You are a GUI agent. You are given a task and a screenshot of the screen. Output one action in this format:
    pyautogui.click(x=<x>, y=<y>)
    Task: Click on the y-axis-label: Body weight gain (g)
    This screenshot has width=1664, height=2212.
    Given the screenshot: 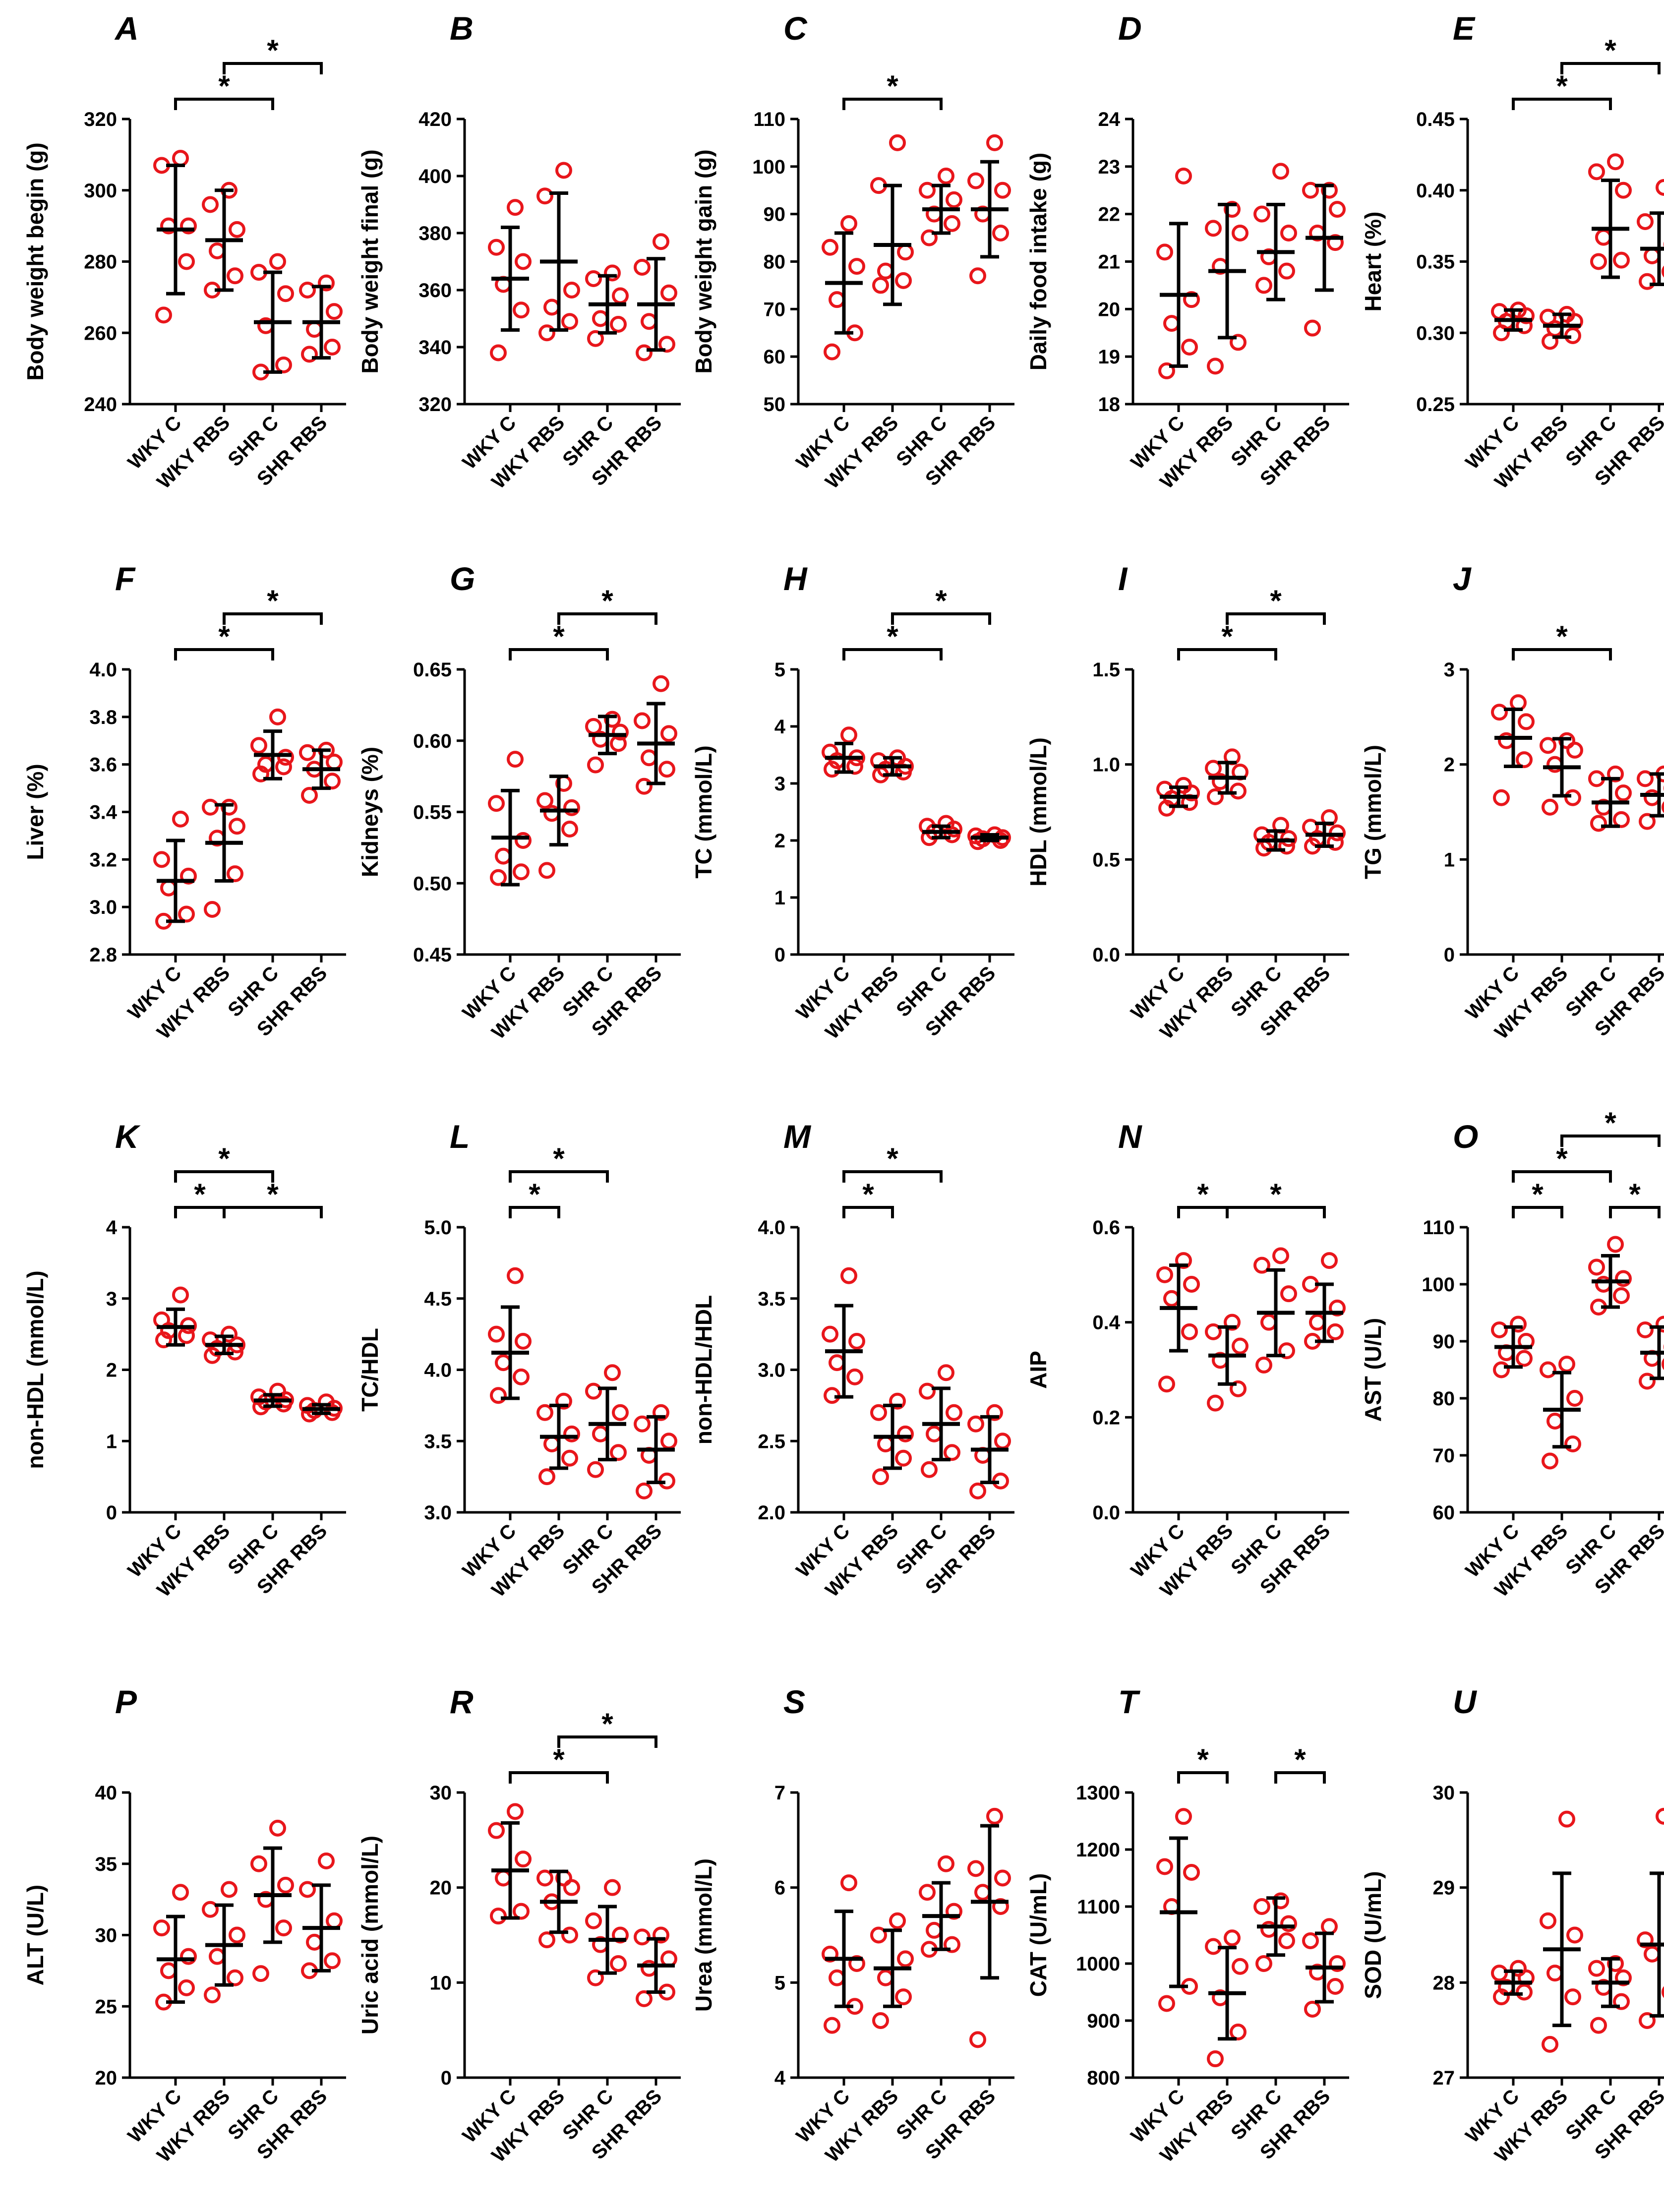 What is the action you would take?
    pyautogui.click(x=703, y=261)
    